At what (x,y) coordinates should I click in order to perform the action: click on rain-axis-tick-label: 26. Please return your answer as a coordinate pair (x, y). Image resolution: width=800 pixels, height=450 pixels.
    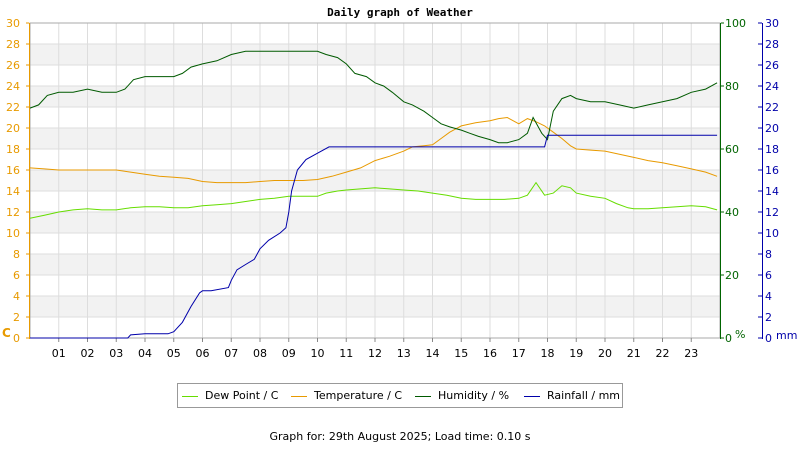
    Looking at the image, I should click on (772, 65).